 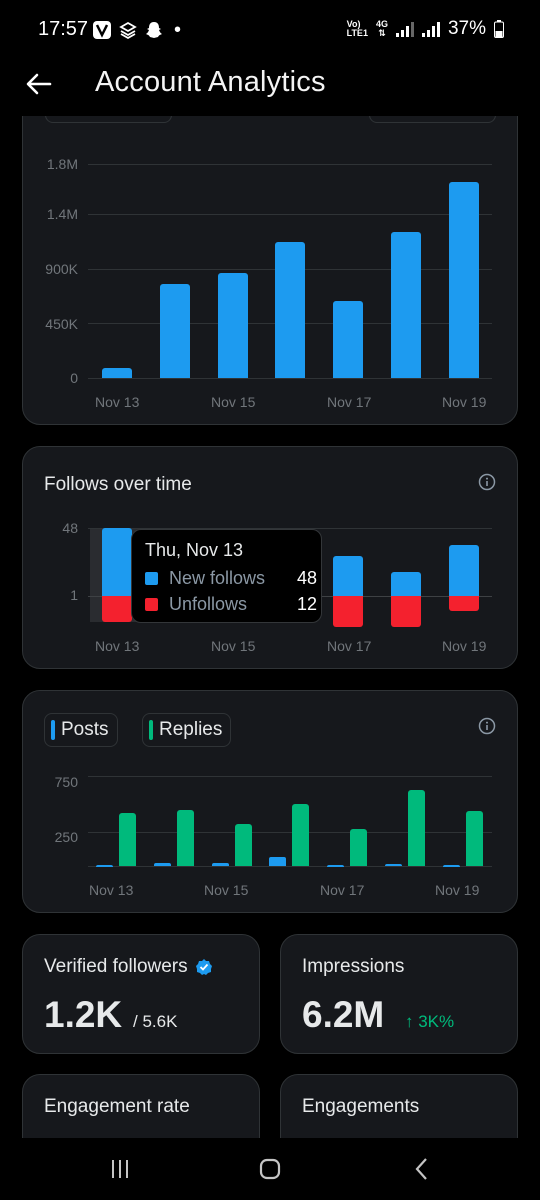 What do you see at coordinates (208, 604) in the screenshot?
I see `tooltip-label: Unfollows` at bounding box center [208, 604].